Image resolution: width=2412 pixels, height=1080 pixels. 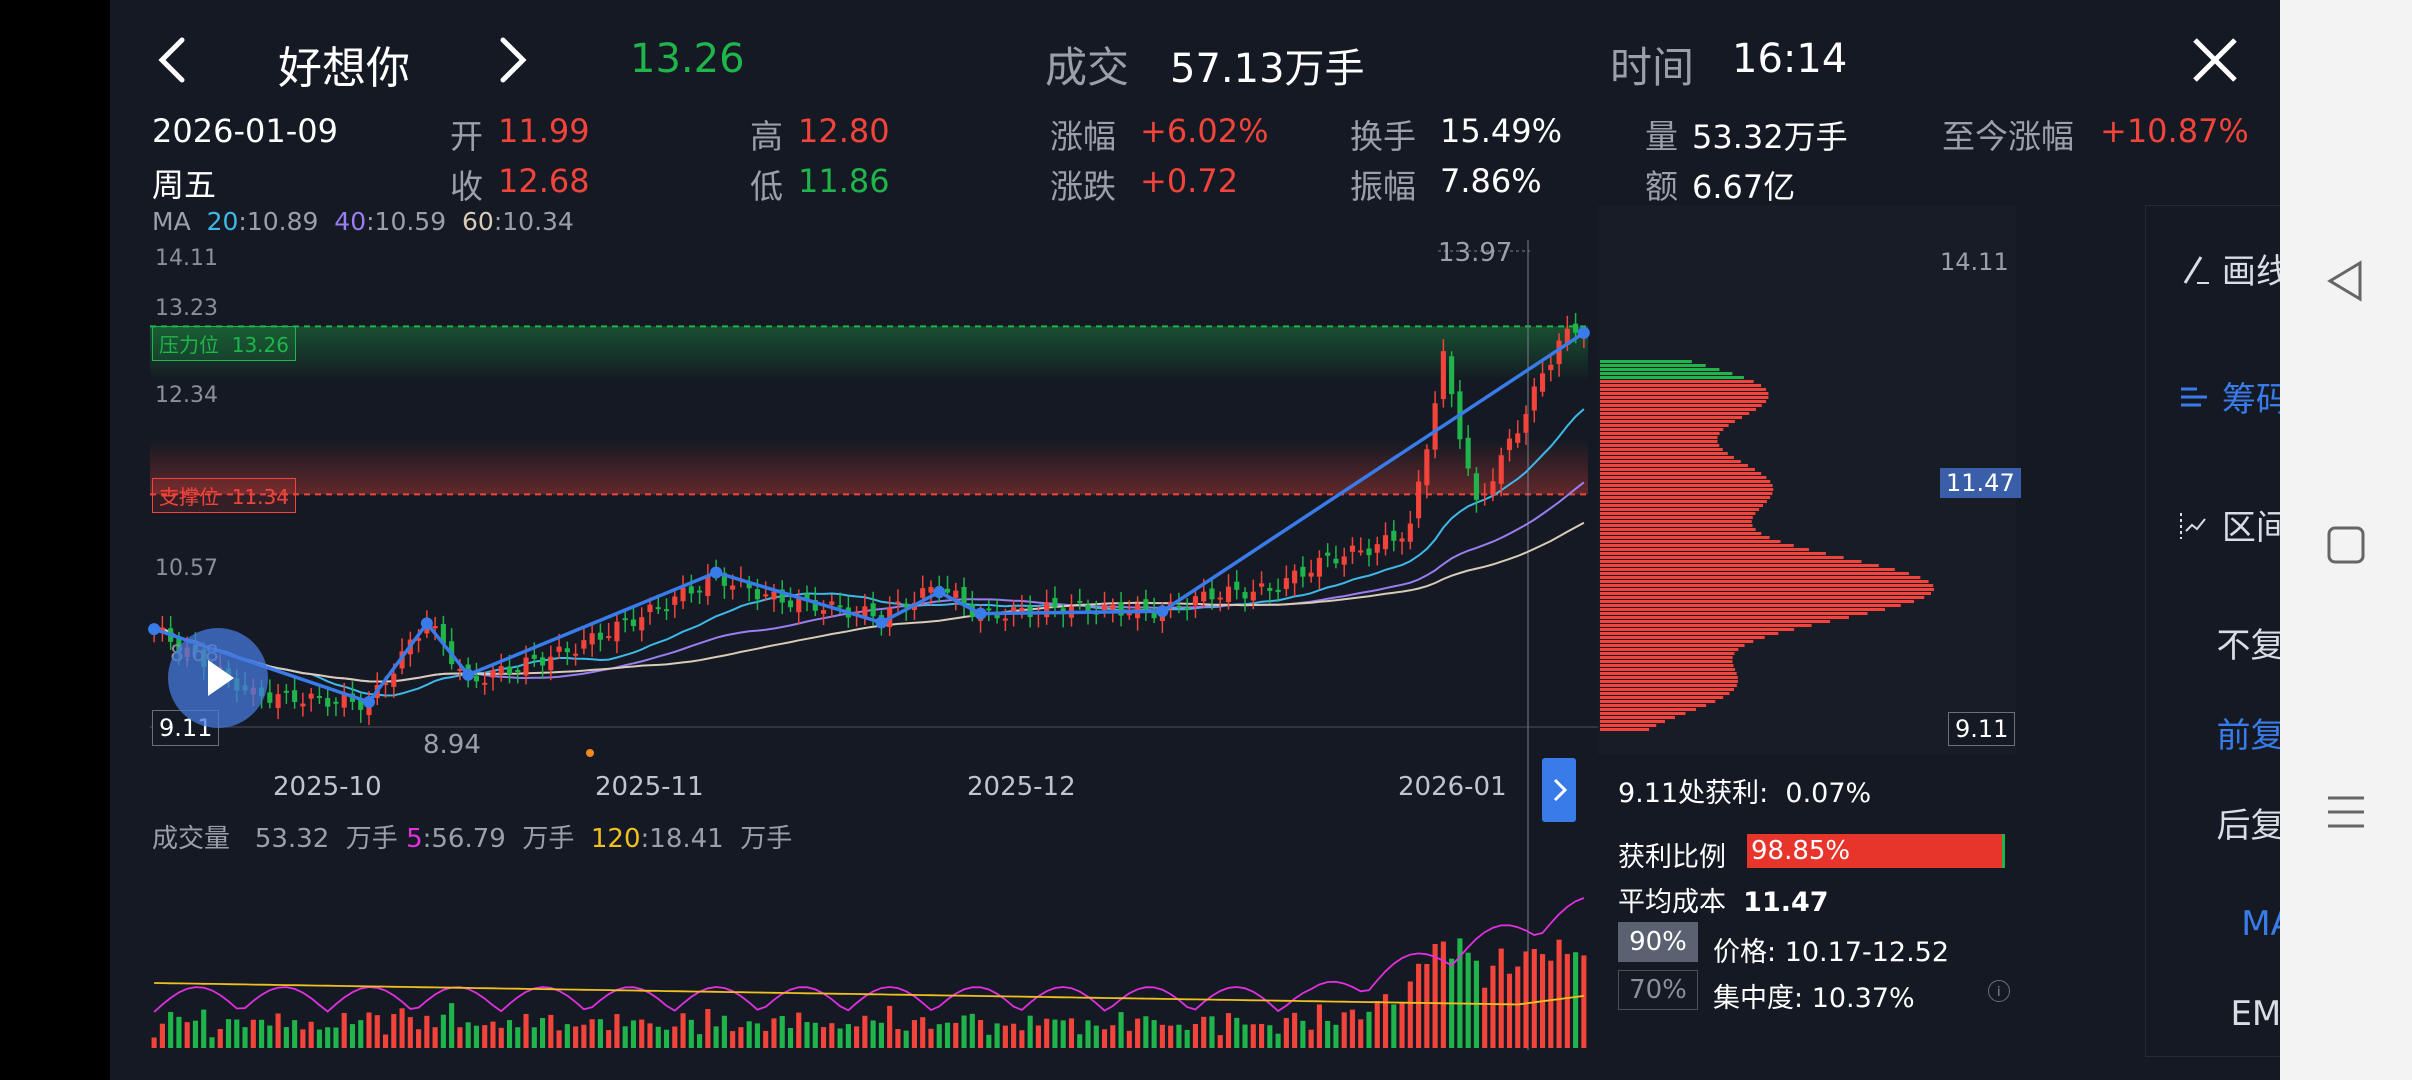 I want to click on chip-info-button: i, so click(x=1999, y=991).